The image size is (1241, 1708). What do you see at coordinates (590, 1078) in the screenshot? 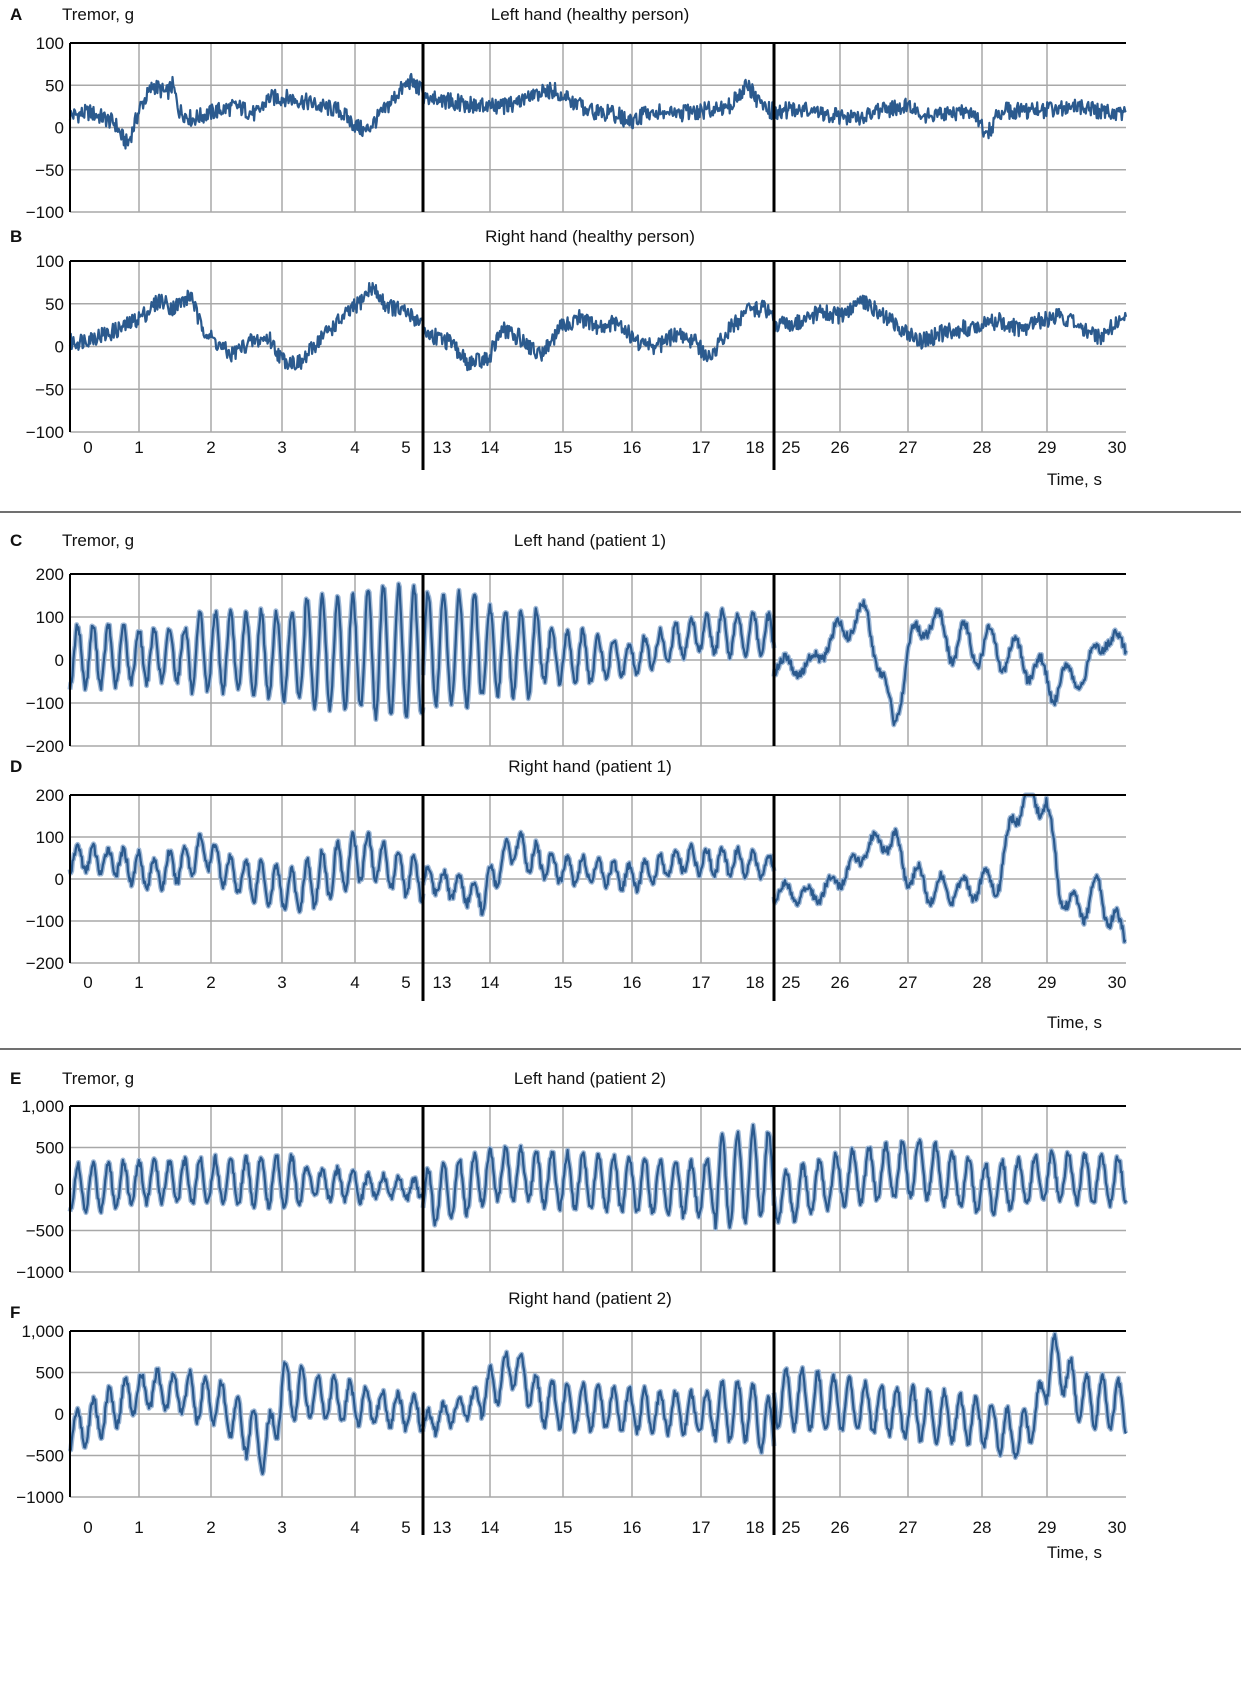
I see `panel-title-E: Left hand (patient 2)` at bounding box center [590, 1078].